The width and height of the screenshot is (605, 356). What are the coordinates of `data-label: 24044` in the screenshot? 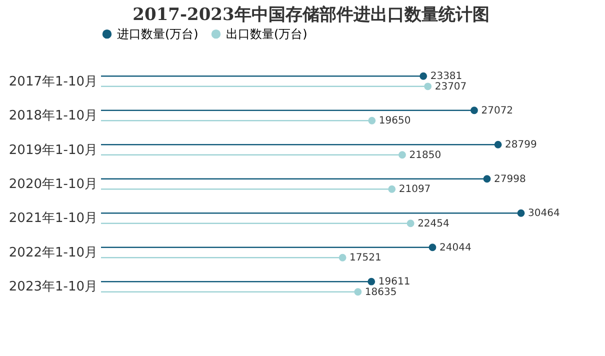 It's located at (455, 248).